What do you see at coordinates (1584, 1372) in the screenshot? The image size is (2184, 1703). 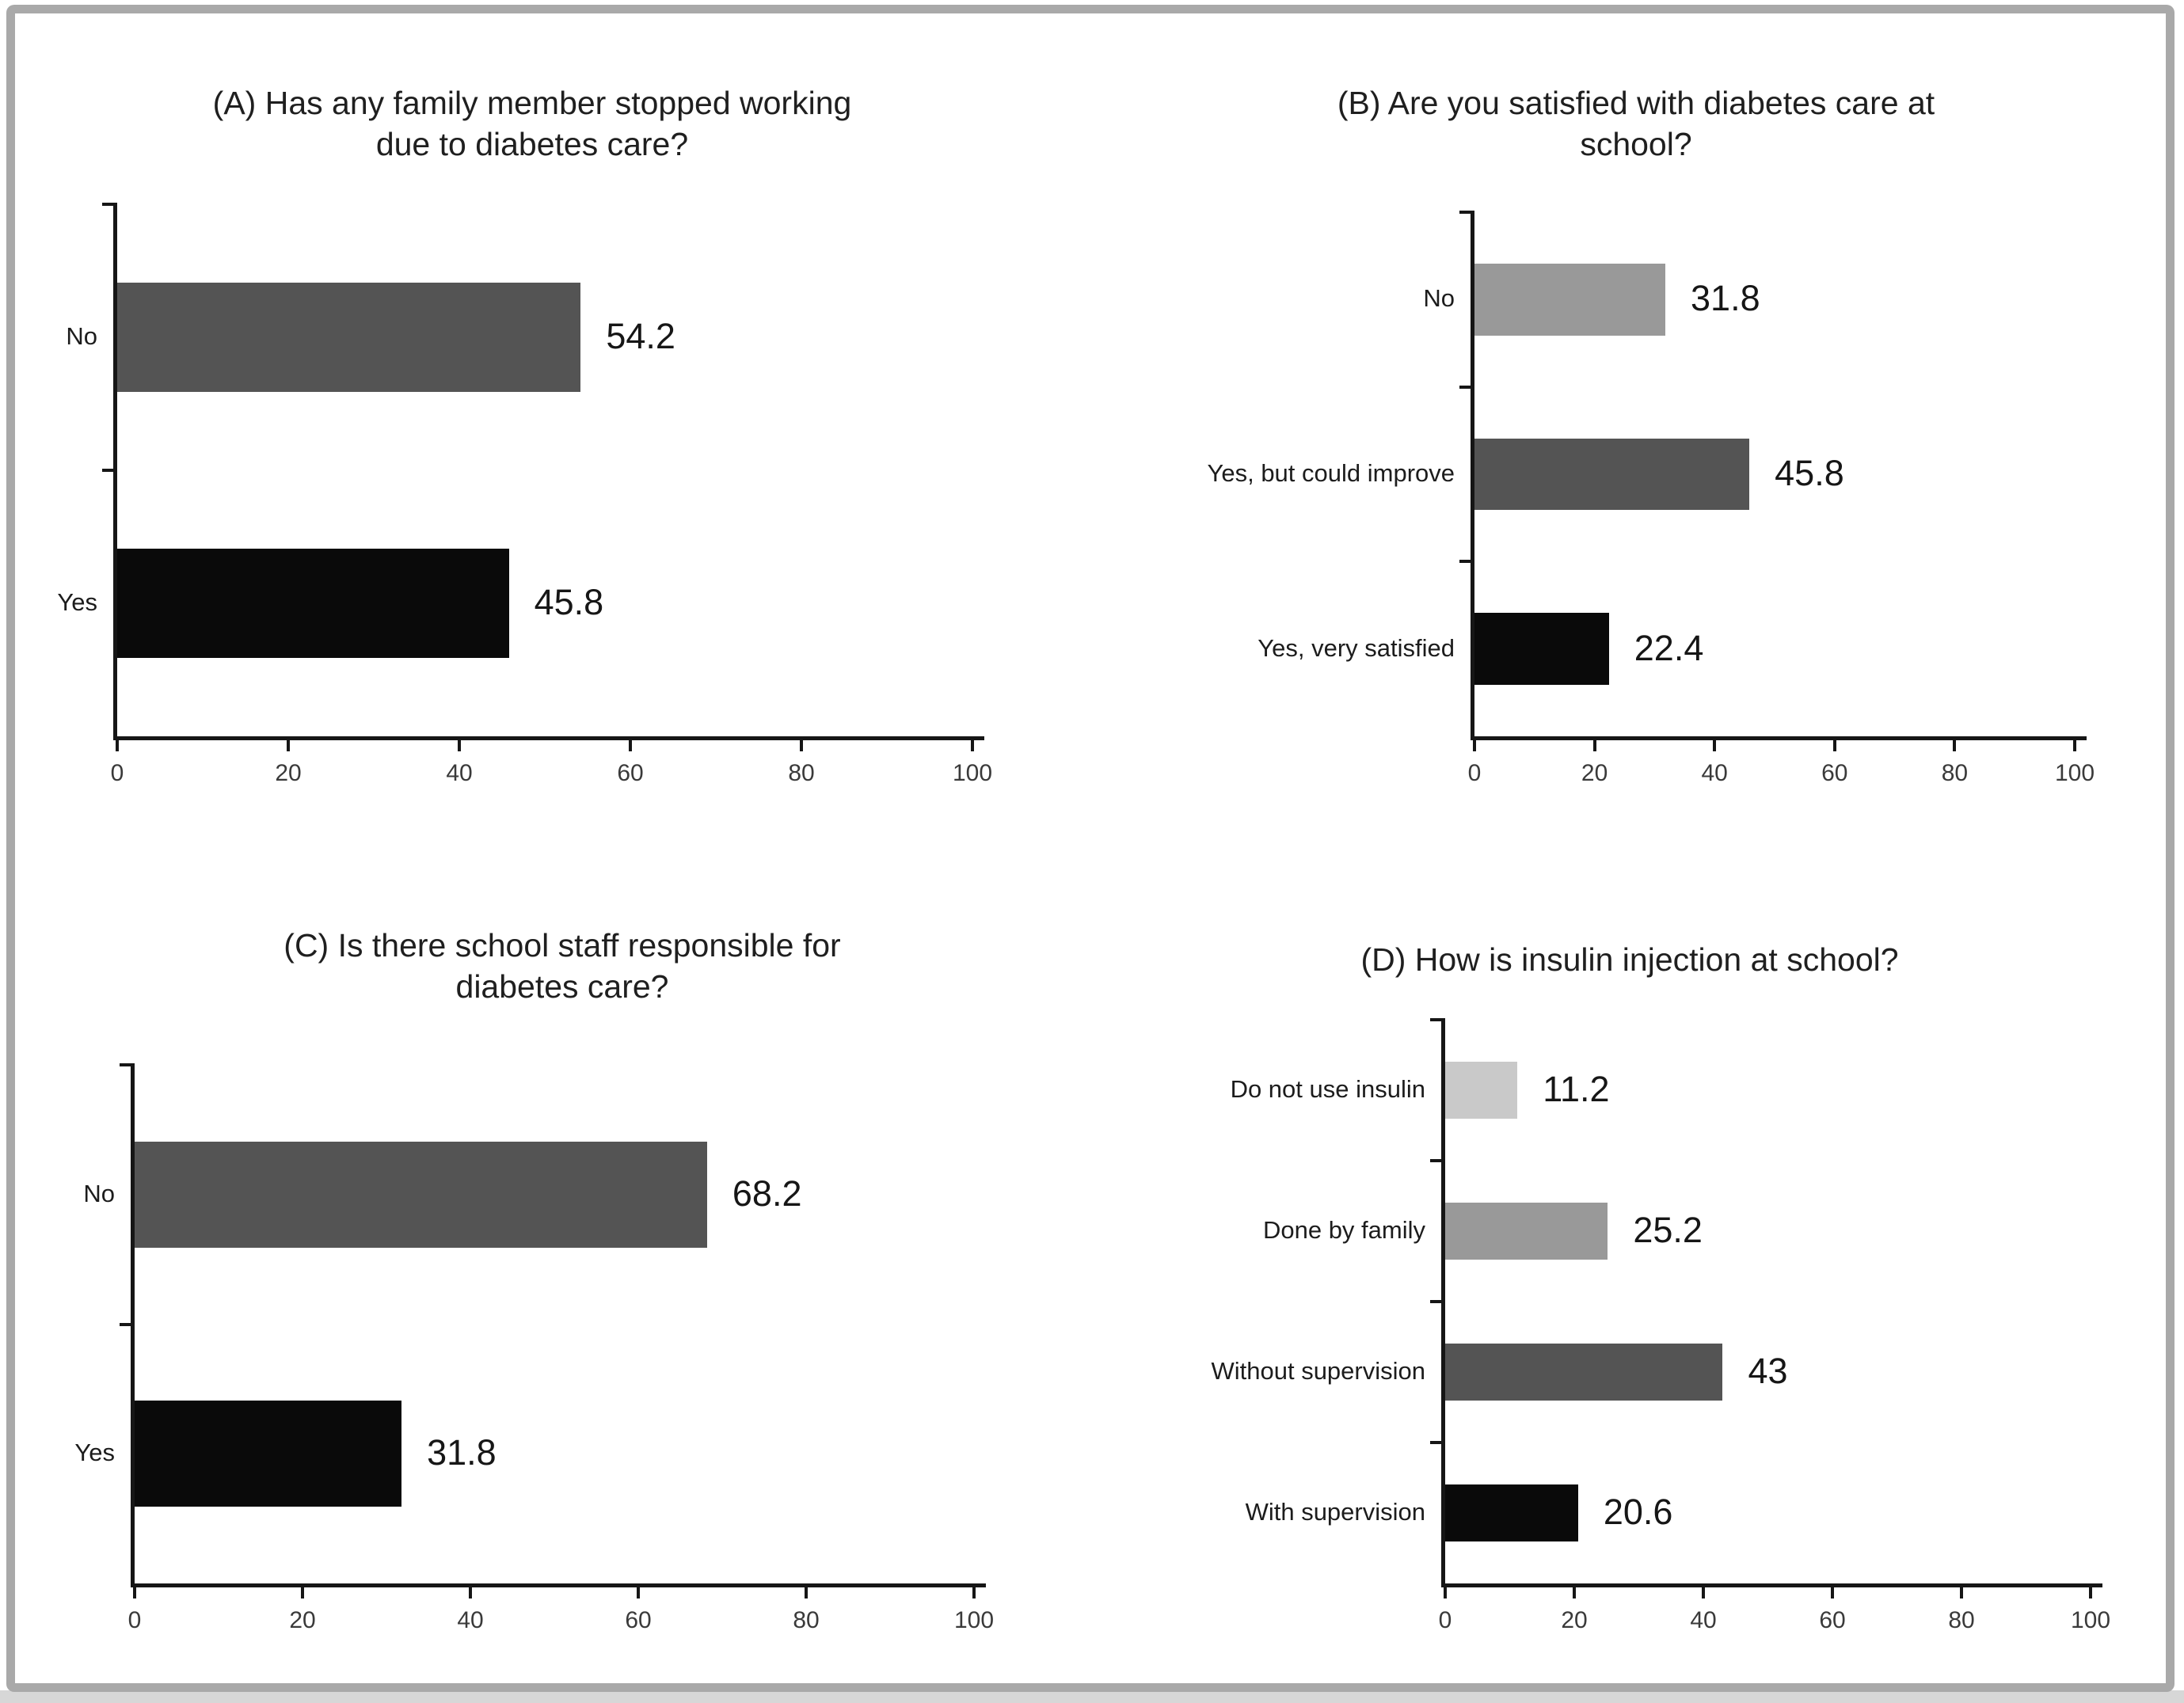 I see `bar-without-supervision` at bounding box center [1584, 1372].